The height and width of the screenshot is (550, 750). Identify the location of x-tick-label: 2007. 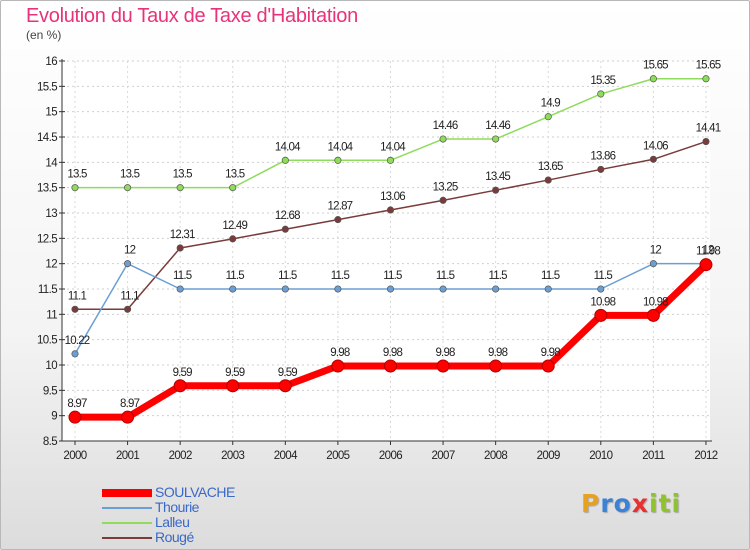
(442, 456).